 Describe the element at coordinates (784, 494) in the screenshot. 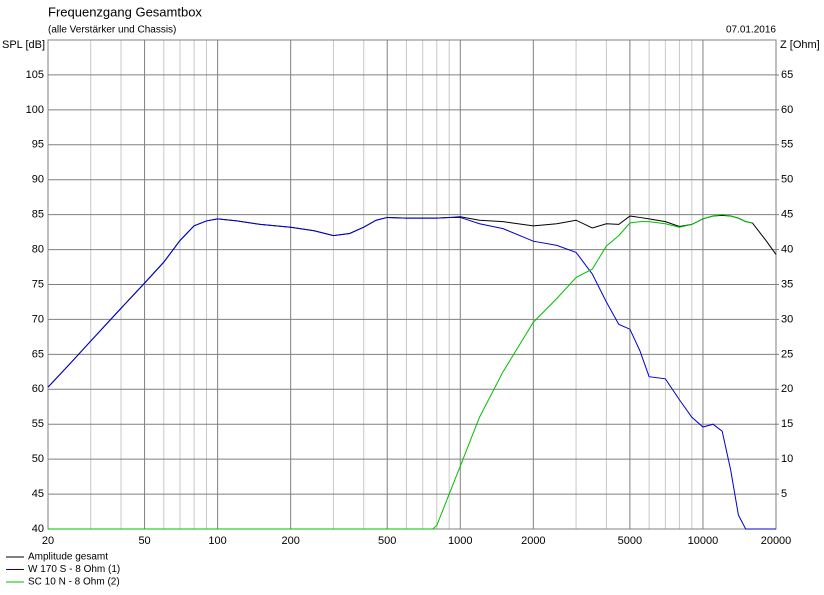

I see `y2-tick-label: 5` at that location.